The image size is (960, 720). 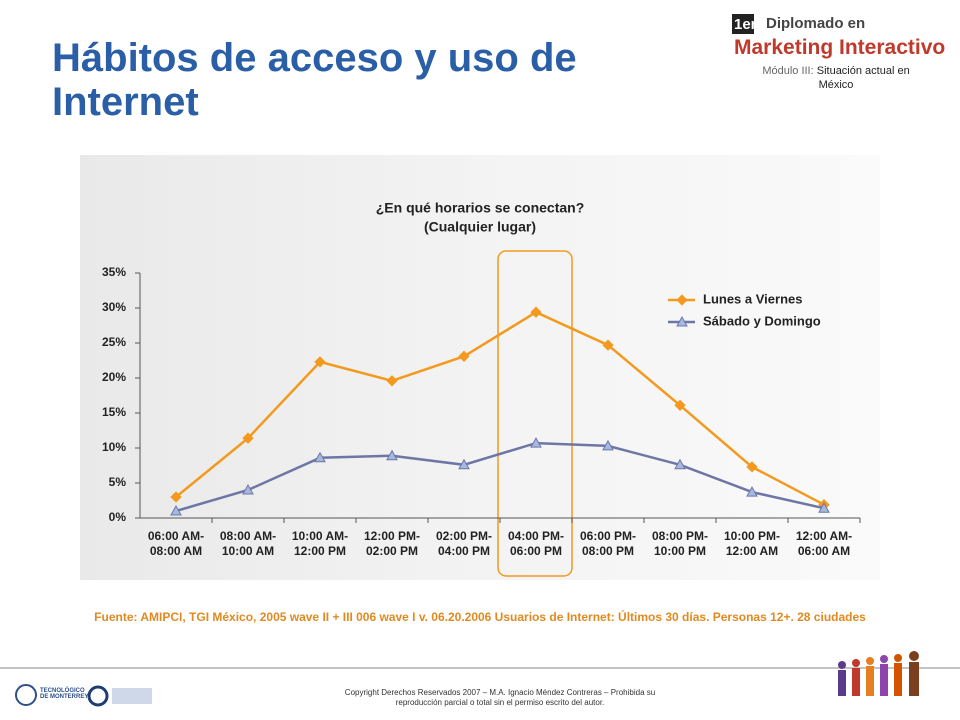 I want to click on x-tick-label: 12:00 PM- 02:00 PM, so click(x=392, y=543).